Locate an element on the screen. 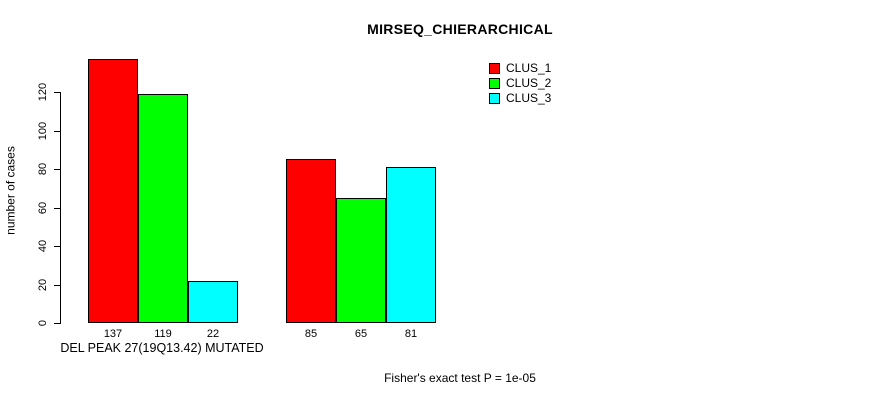 The width and height of the screenshot is (890, 400). y-axis-tick-label: 80 is located at coordinates (43, 169).